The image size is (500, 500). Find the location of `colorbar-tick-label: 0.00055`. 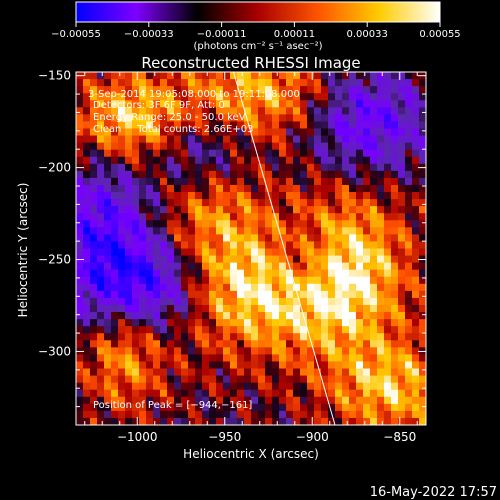

colorbar-tick-label: 0.00055 is located at coordinates (439, 34).